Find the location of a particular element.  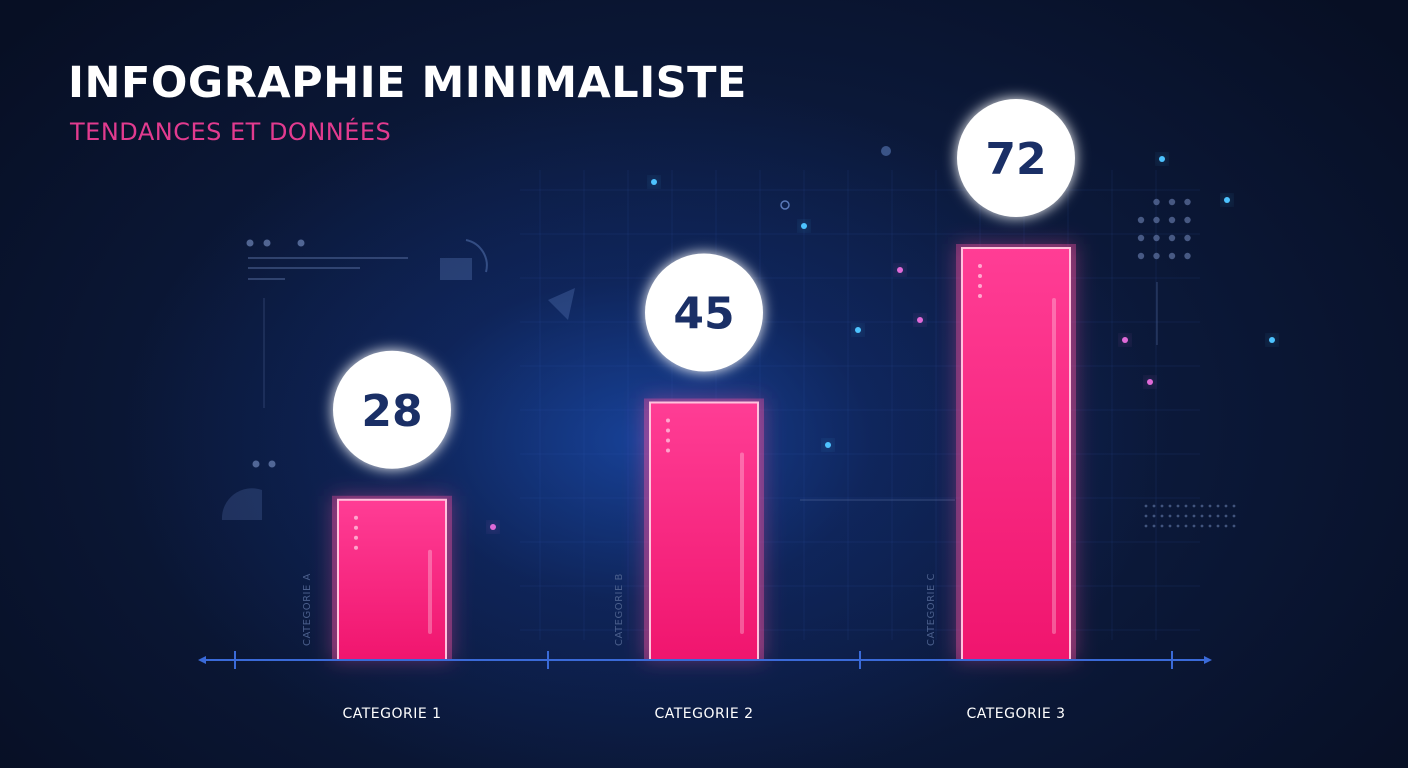

decor-square is located at coordinates (456, 269).